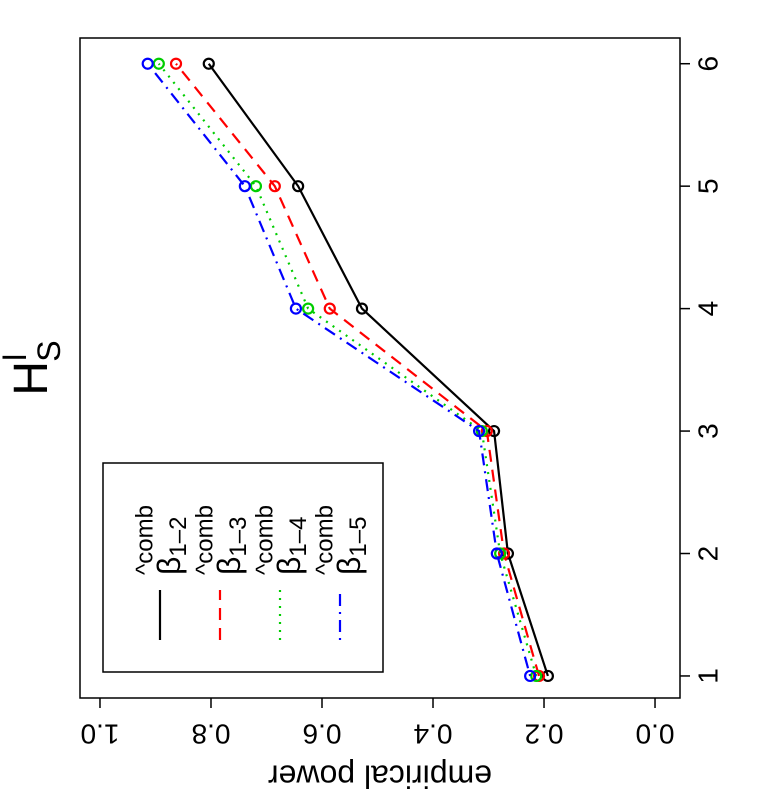 The width and height of the screenshot is (777, 800). What do you see at coordinates (707, 186) in the screenshot?
I see `x-tick-label: 5` at bounding box center [707, 186].